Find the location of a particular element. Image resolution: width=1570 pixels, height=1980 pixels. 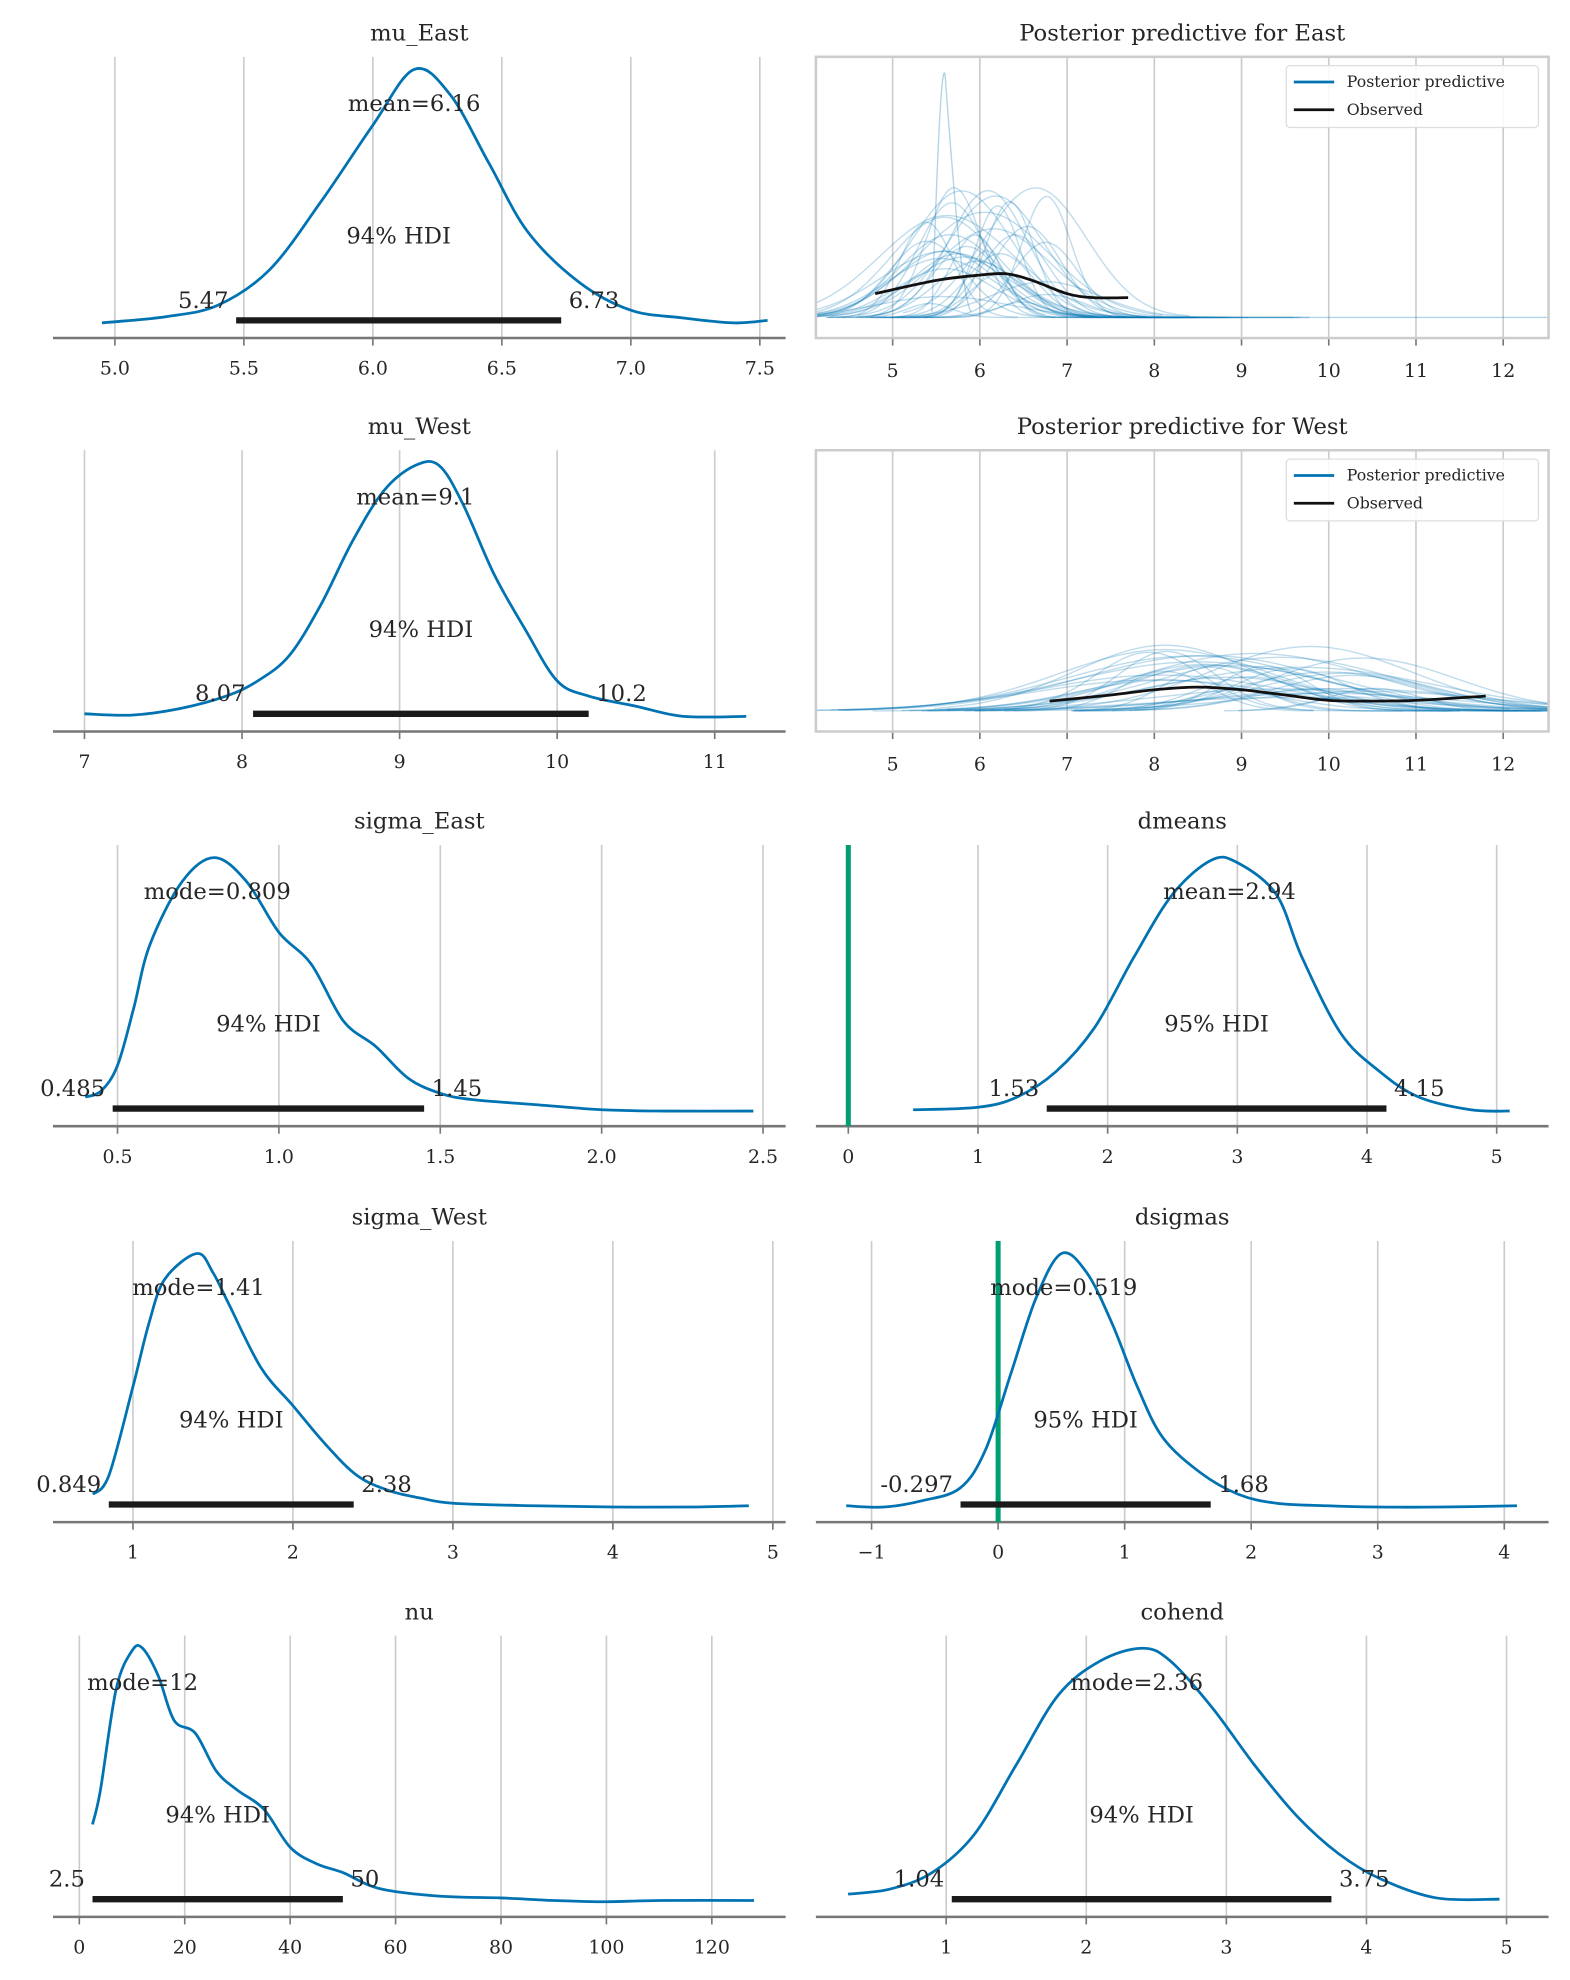

tick-label: 5.0 is located at coordinates (115, 369).